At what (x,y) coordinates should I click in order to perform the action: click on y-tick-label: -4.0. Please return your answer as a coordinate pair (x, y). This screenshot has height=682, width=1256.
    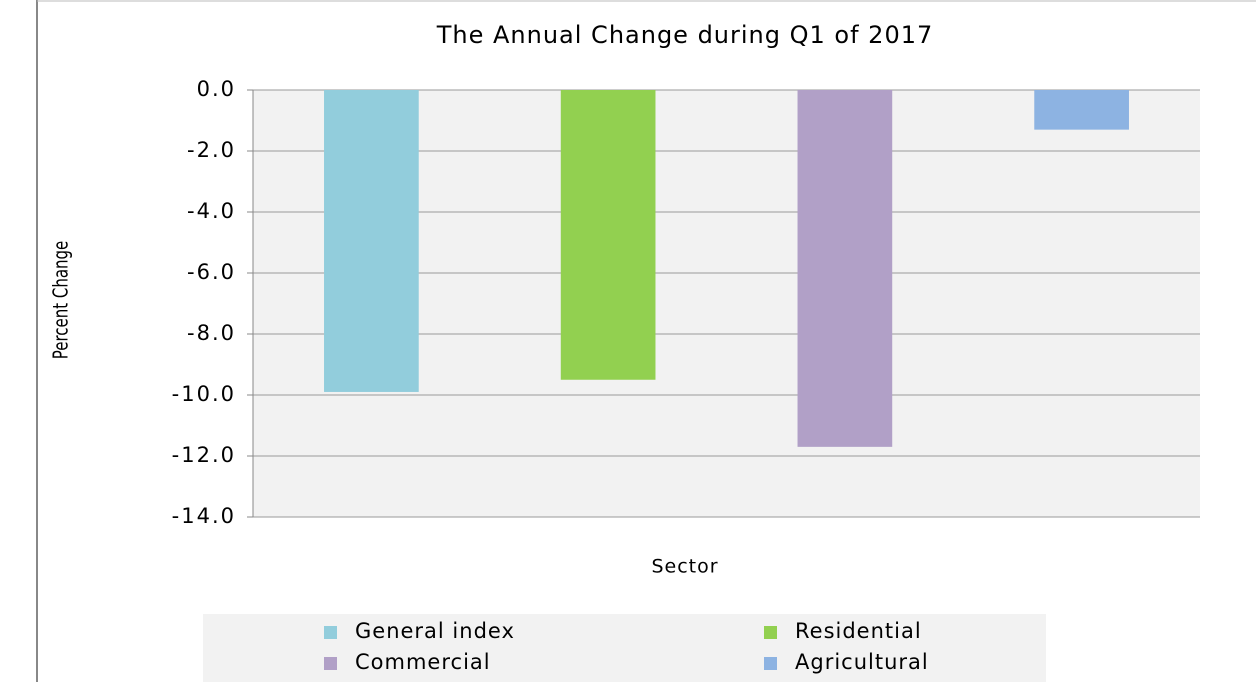
    Looking at the image, I should click on (211, 211).